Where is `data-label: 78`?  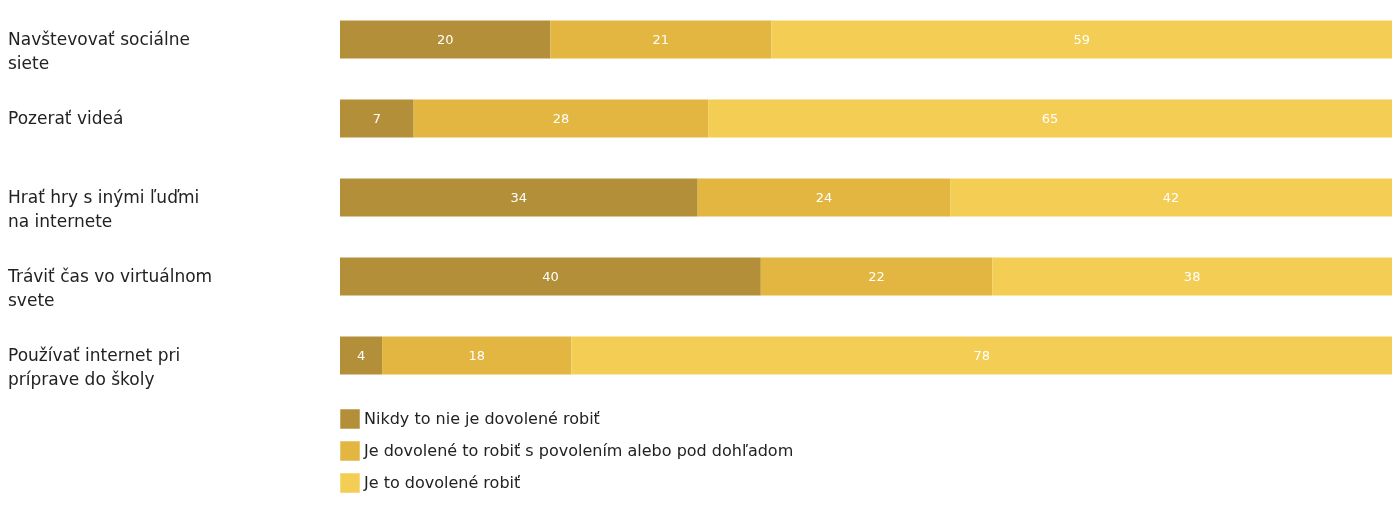 data-label: 78 is located at coordinates (981, 355).